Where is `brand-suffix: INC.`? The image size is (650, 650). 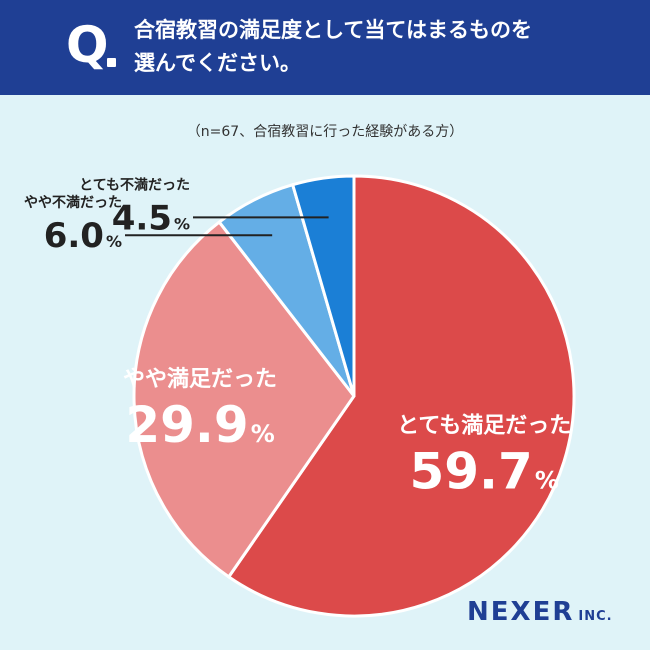
brand-suffix: INC. is located at coordinates (595, 616).